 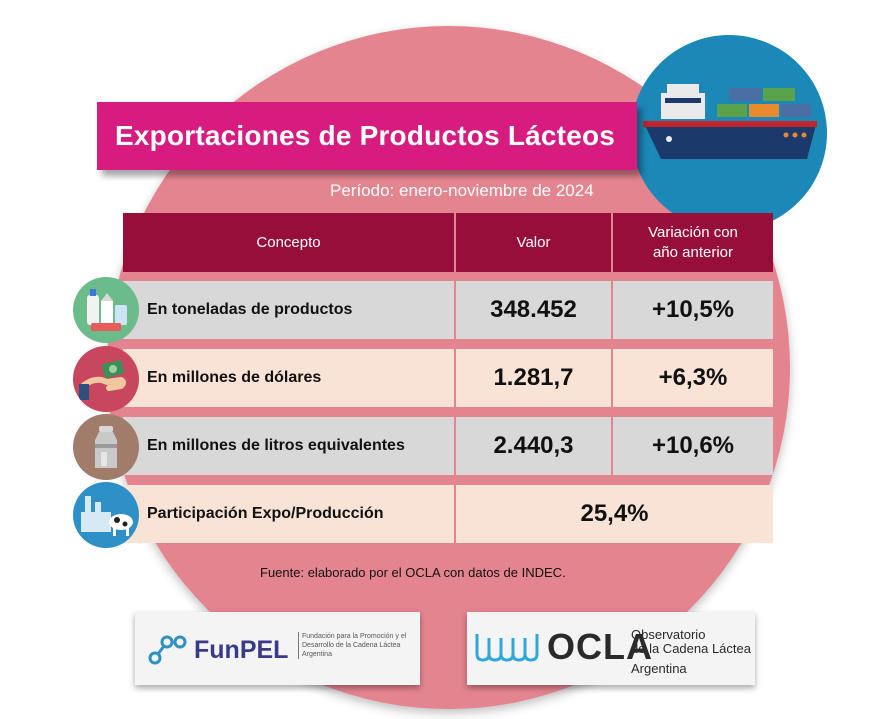 I want to click on column-header-variacion-line1: Variación con, so click(x=693, y=232).